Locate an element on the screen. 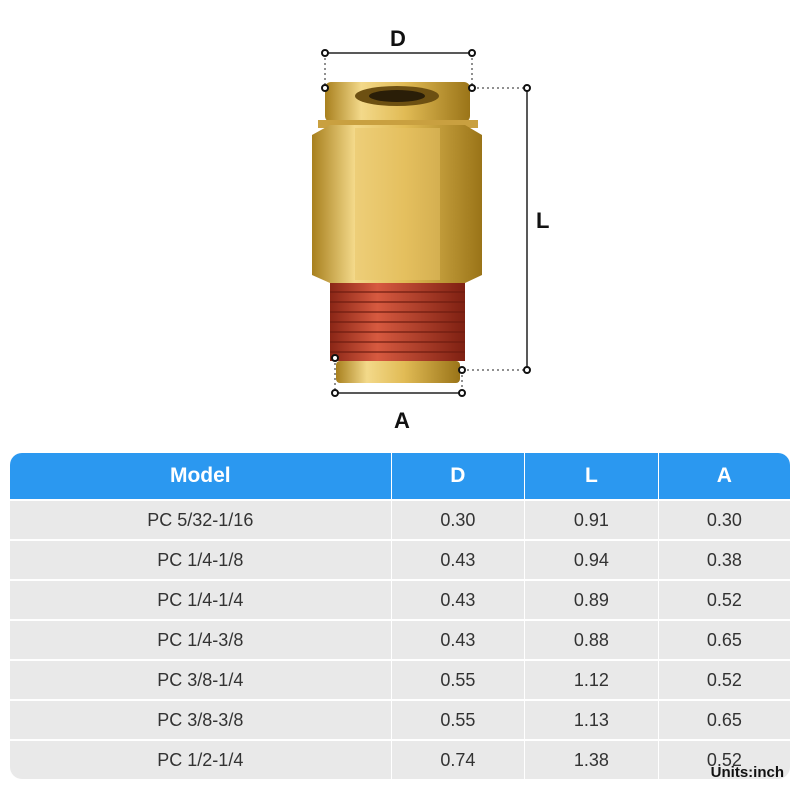 The width and height of the screenshot is (800, 800). table-cell: 0.91 is located at coordinates (591, 519).